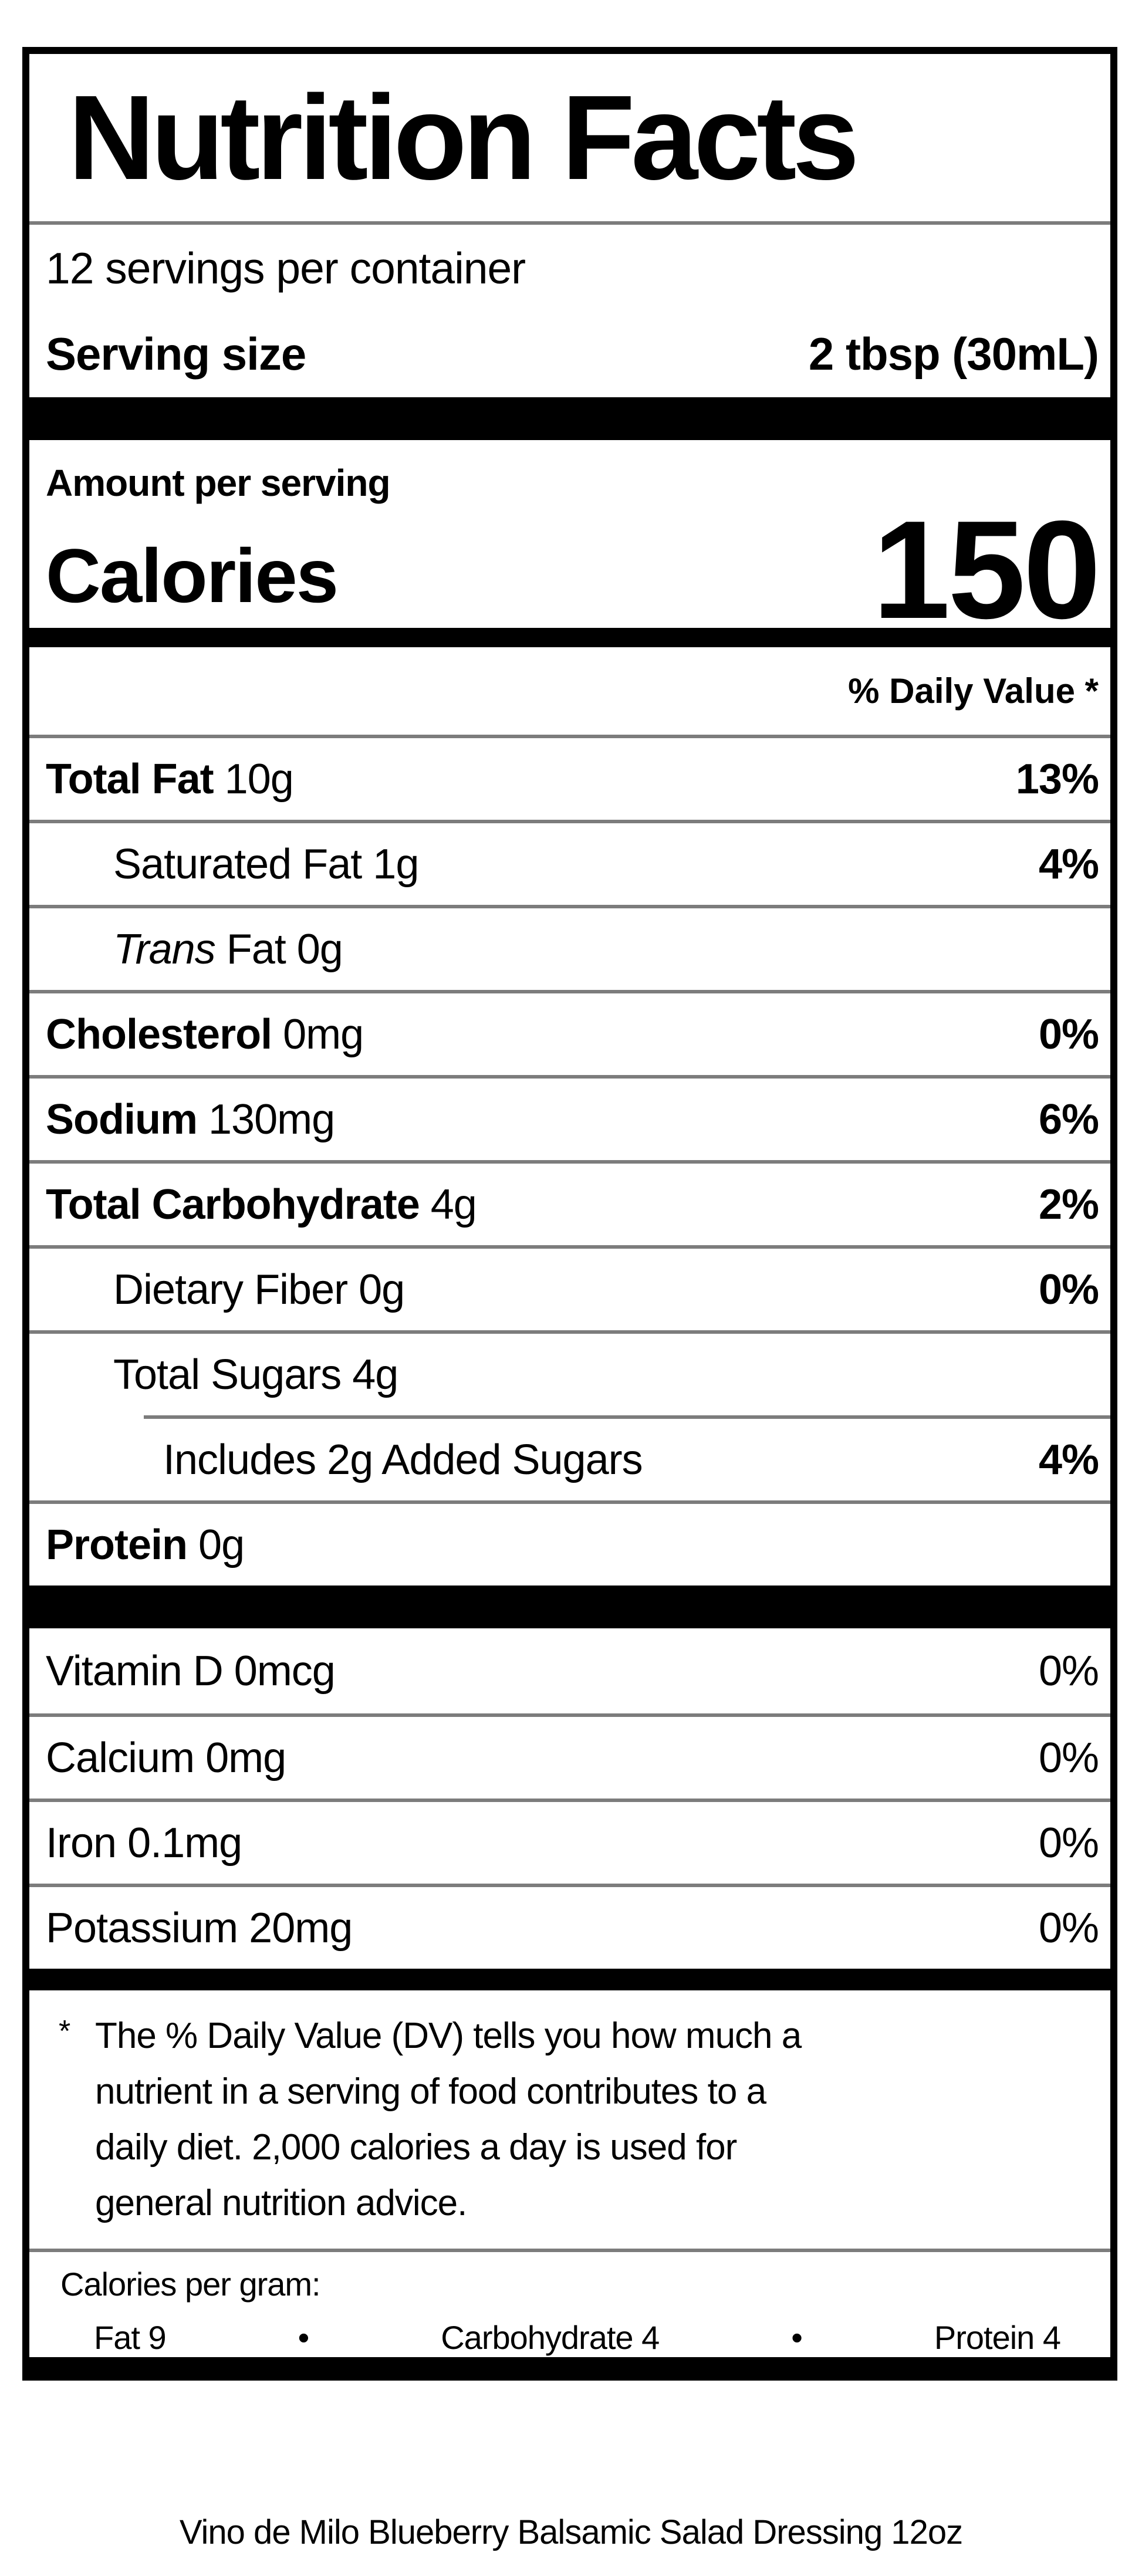 This screenshot has width=1142, height=2576. What do you see at coordinates (570, 2250) in the screenshot?
I see `divider-above-calories-per-gram` at bounding box center [570, 2250].